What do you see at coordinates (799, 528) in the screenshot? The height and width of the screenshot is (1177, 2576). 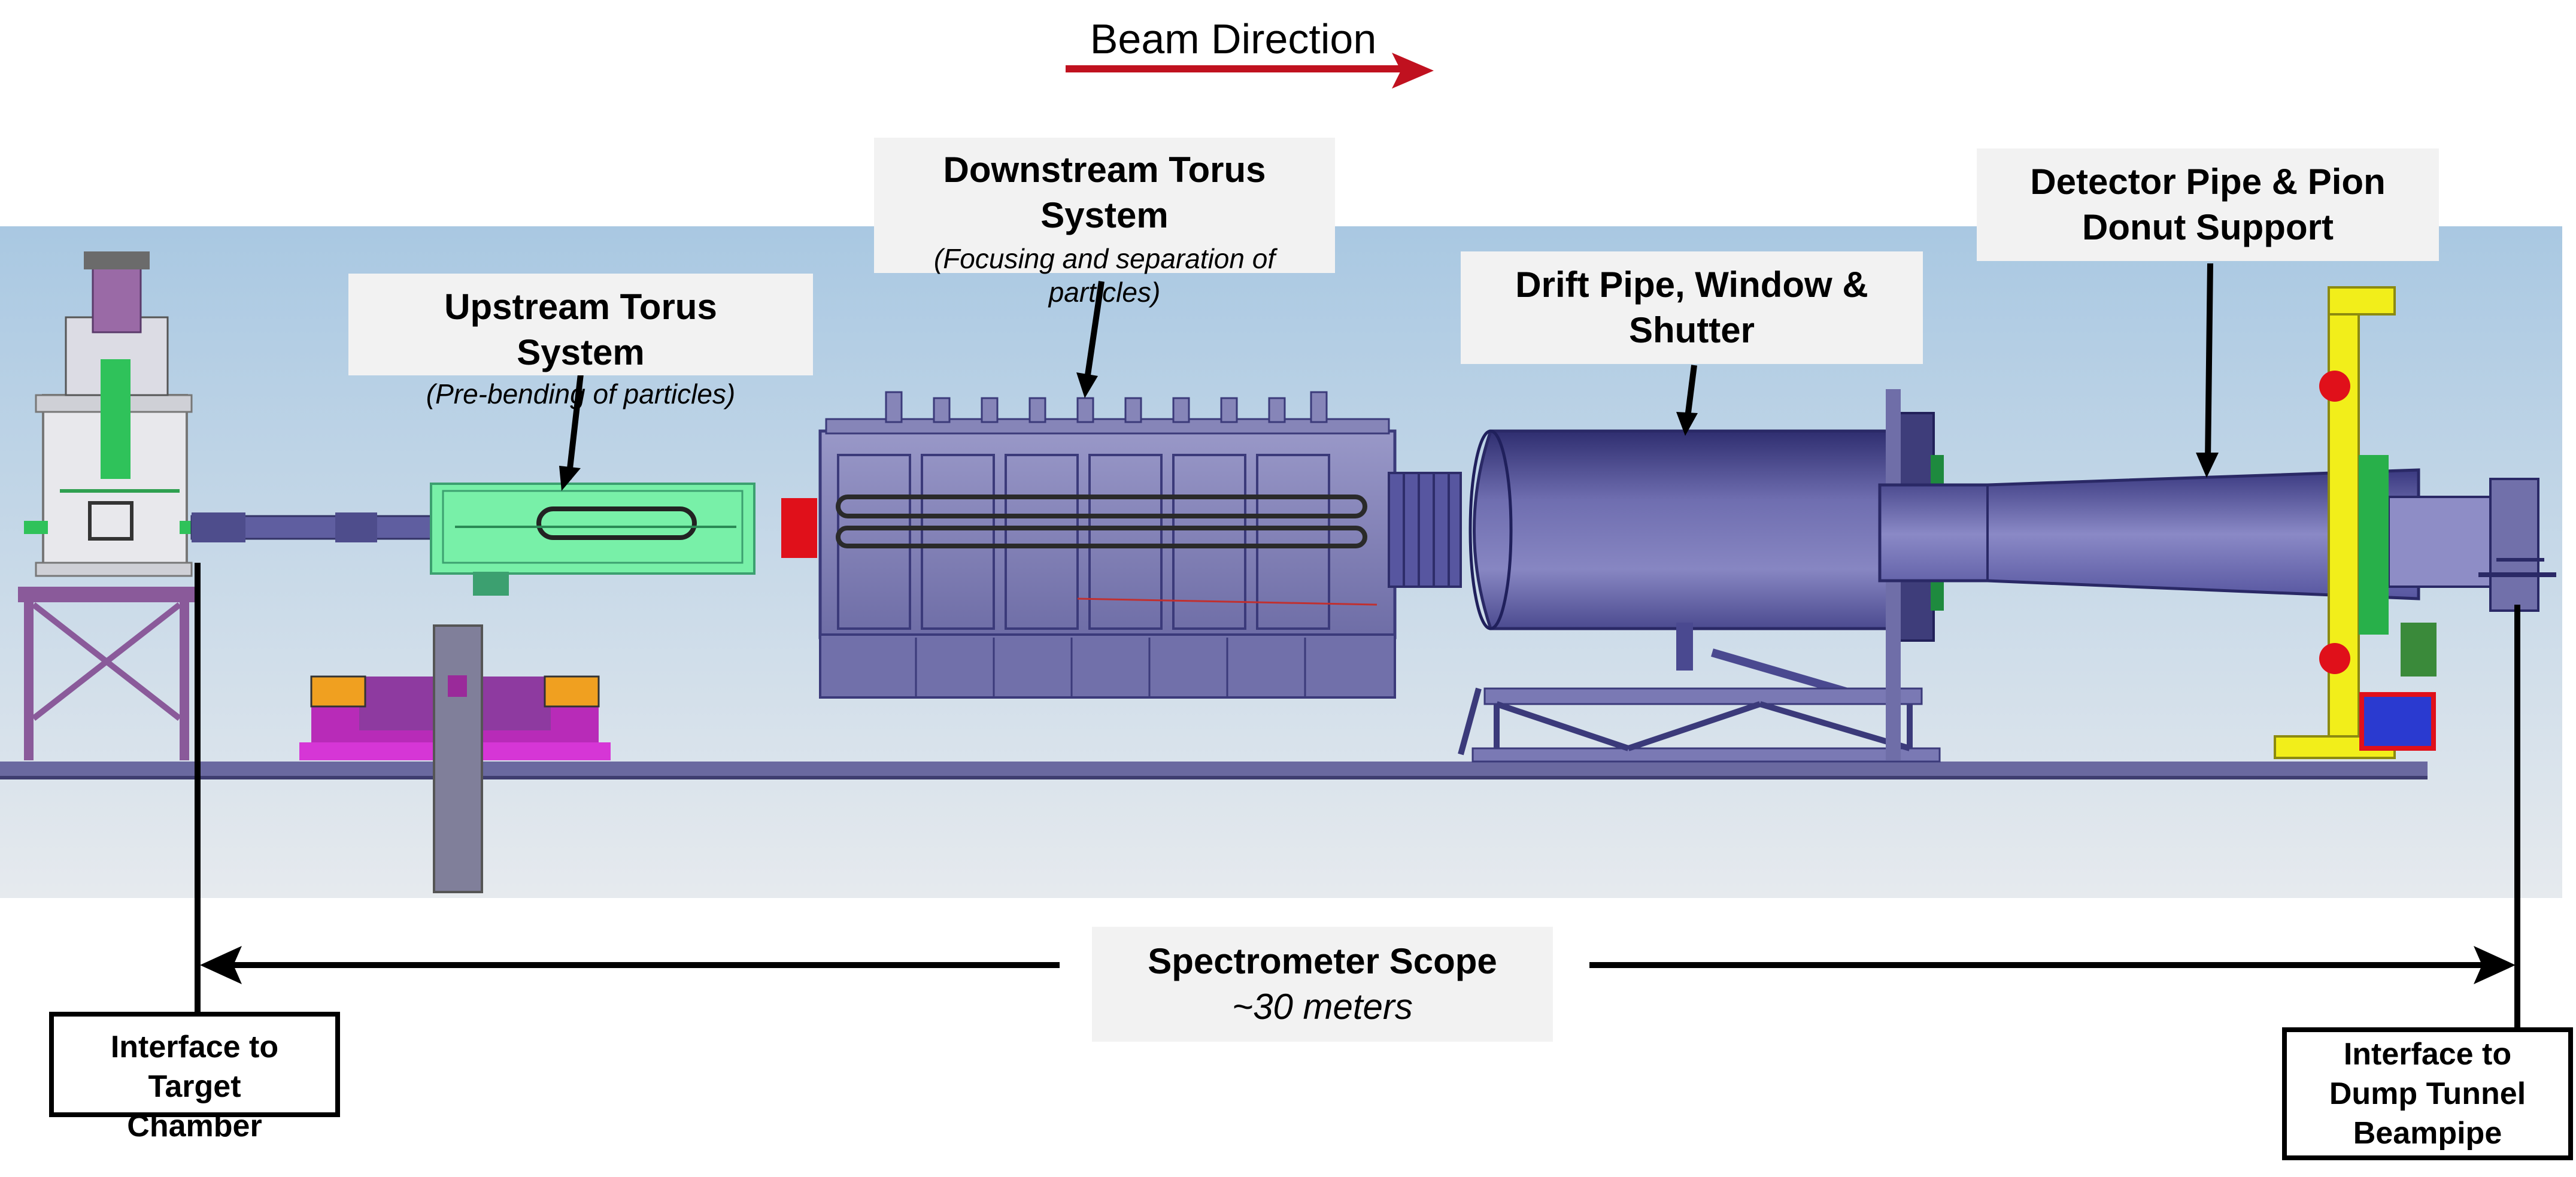 I see `red-collimator` at bounding box center [799, 528].